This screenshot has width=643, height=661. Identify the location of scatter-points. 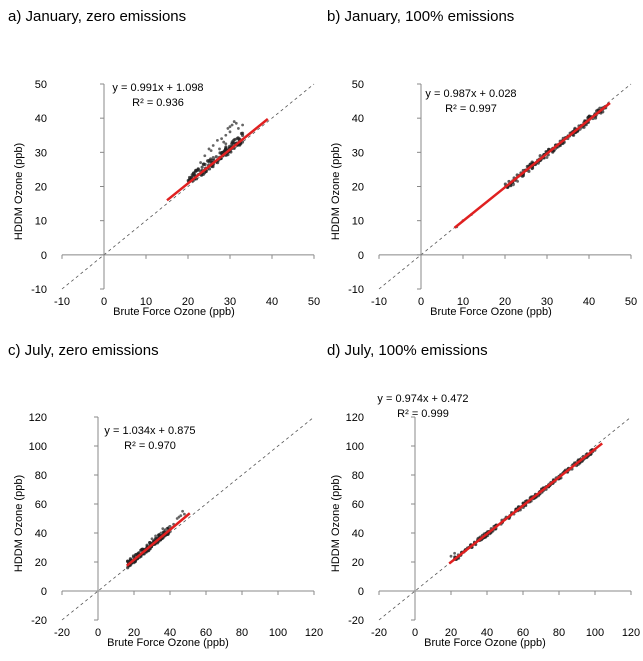
(216, 151).